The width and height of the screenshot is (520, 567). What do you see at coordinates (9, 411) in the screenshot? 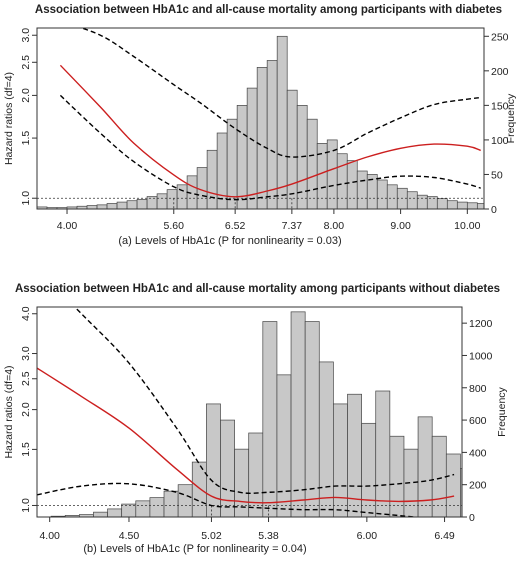
I see `y-left-axis-label: Hazard ratios (df=4)` at bounding box center [9, 411].